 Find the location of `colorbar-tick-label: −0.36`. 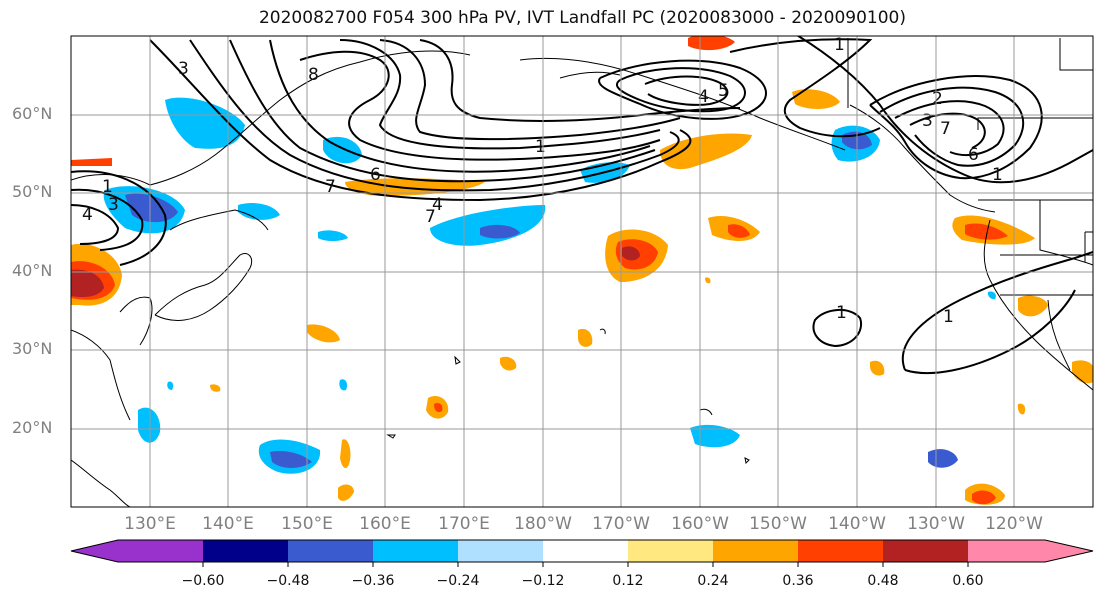

colorbar-tick-label: −0.36 is located at coordinates (373, 581).